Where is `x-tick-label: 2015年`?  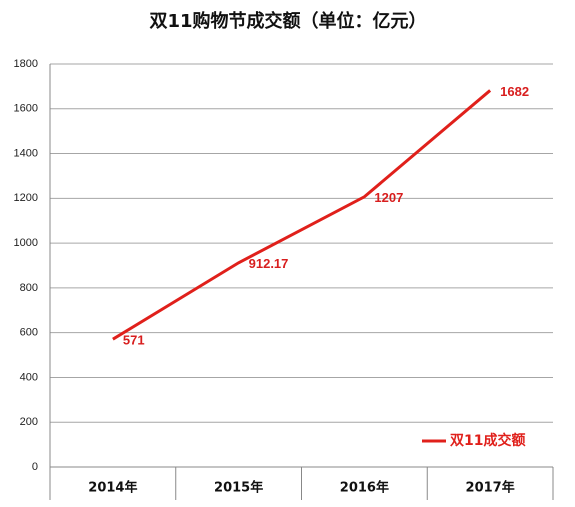
x-tick-label: 2015年 is located at coordinates (238, 488).